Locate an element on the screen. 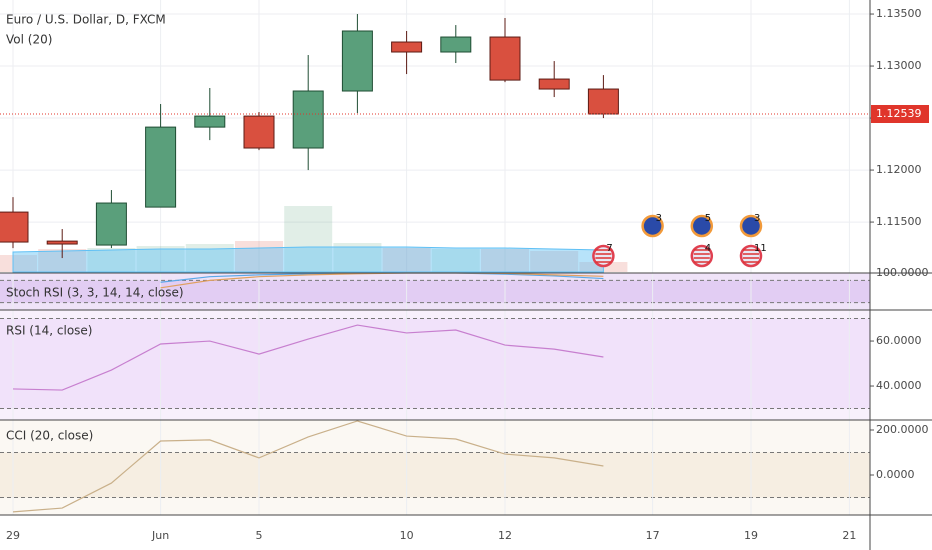  pane-title: RSI (14, close) is located at coordinates (49, 331).